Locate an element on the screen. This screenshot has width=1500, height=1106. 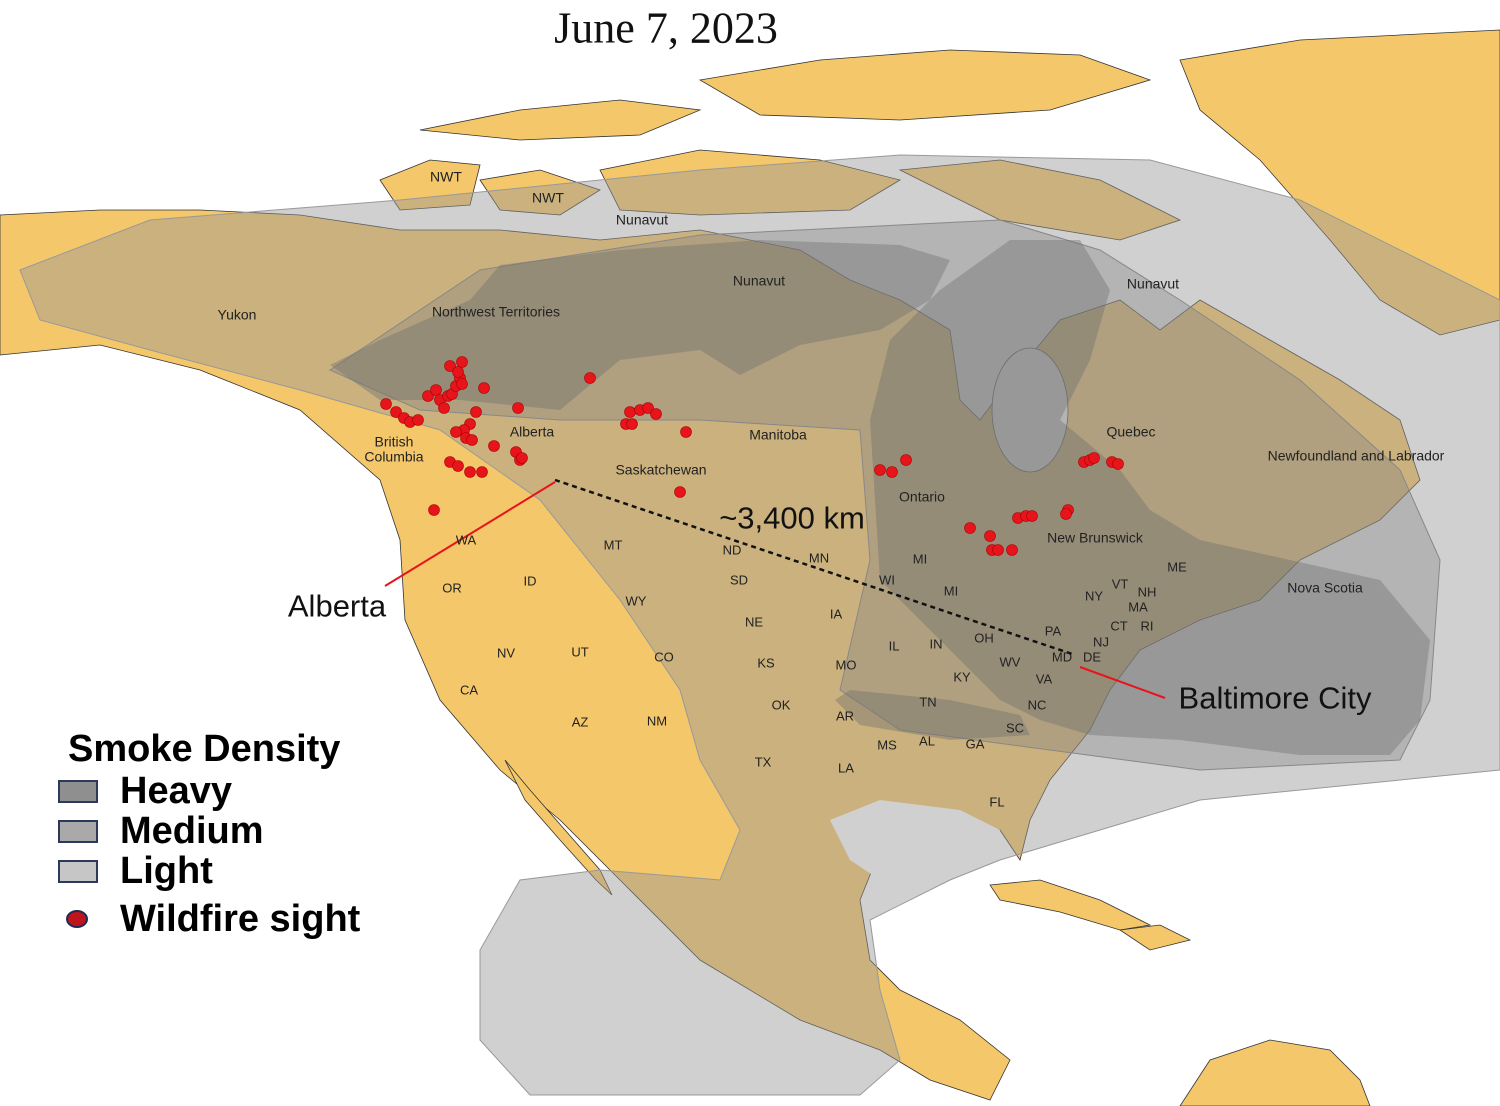
state-label: GA is located at coordinates (975, 744).